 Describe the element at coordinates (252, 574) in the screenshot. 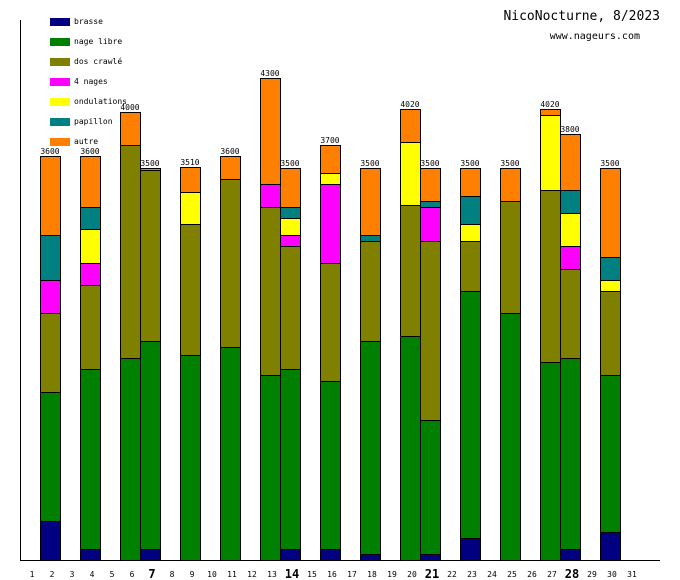

I see `x-tick-label-12: 12` at that location.